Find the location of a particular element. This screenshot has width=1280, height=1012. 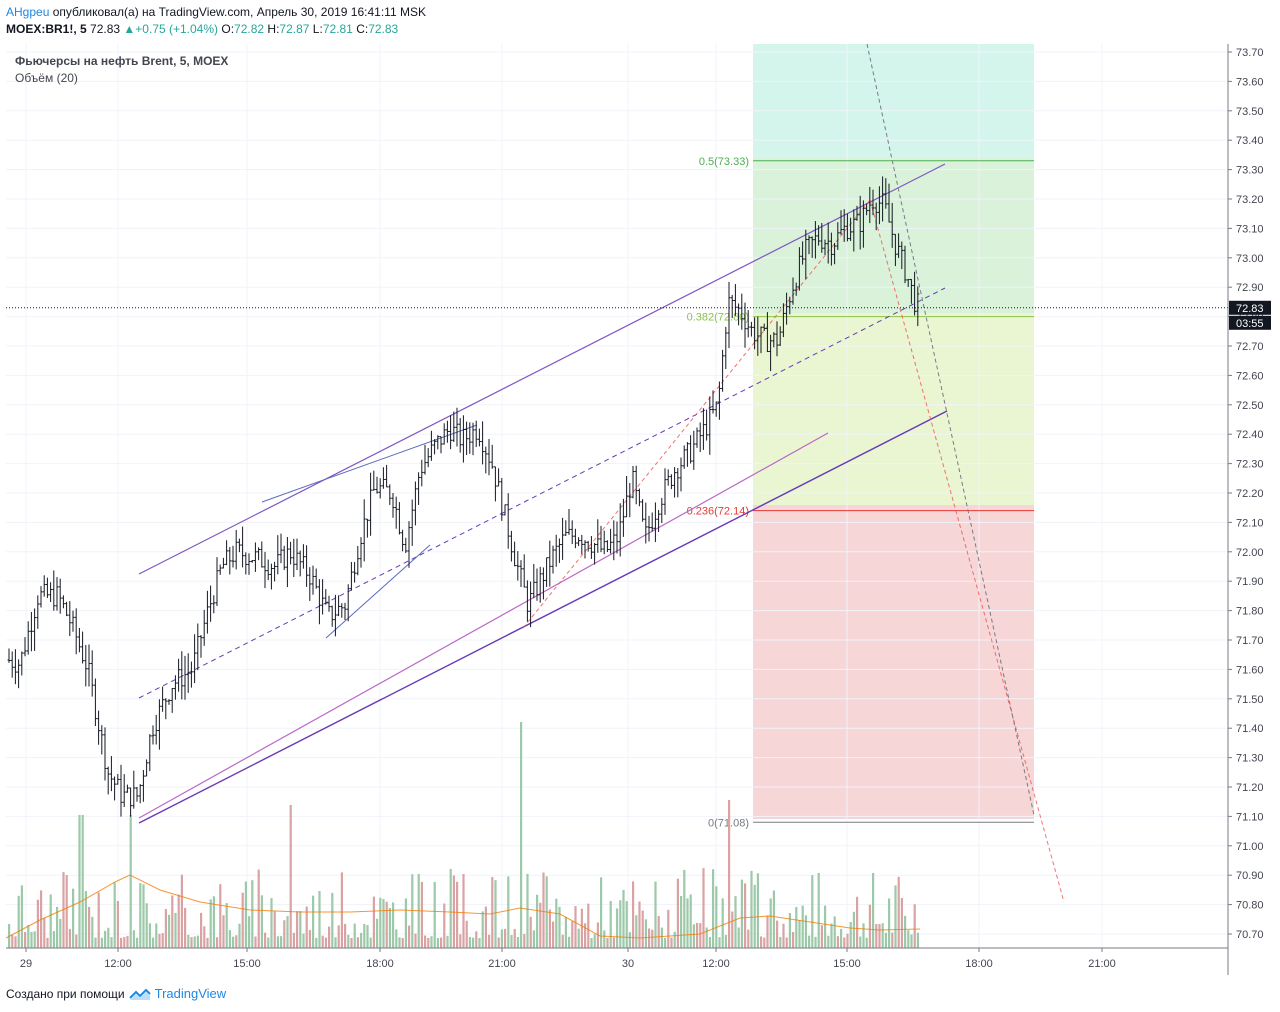

red-dashed-projection-down is located at coordinates (967, 551).